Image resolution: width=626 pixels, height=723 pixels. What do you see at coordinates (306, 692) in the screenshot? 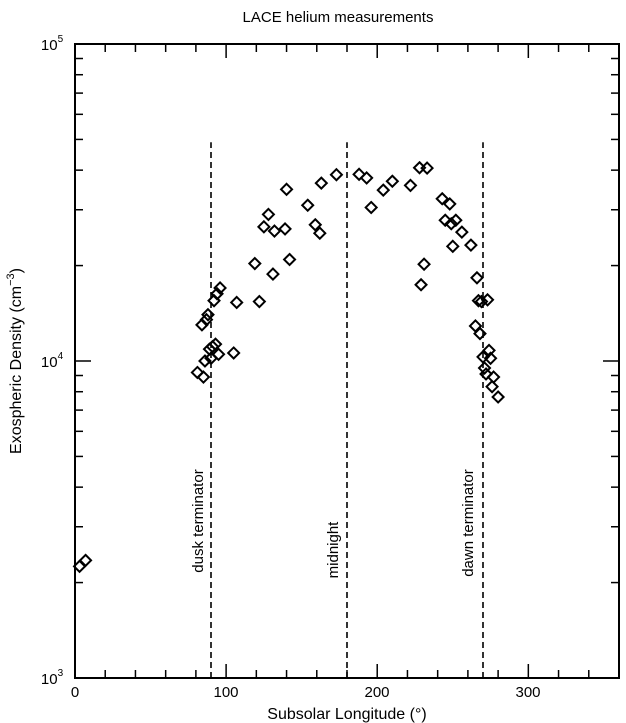
I see `x-tick-labels: 0 100 200 300` at bounding box center [306, 692].